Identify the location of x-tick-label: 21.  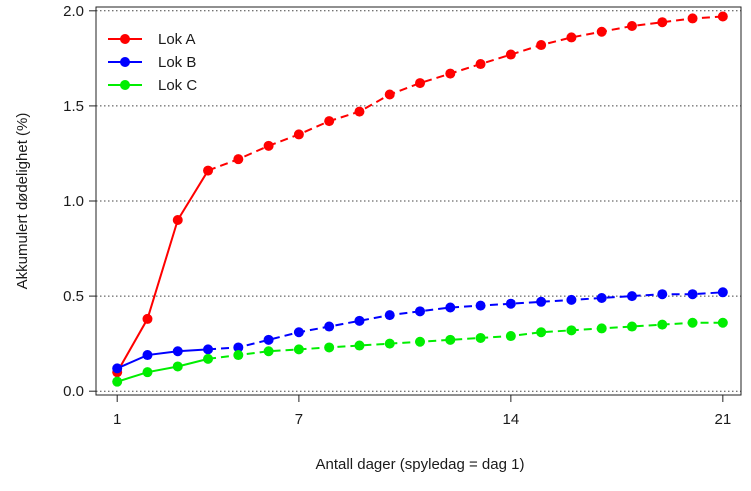
(722, 419).